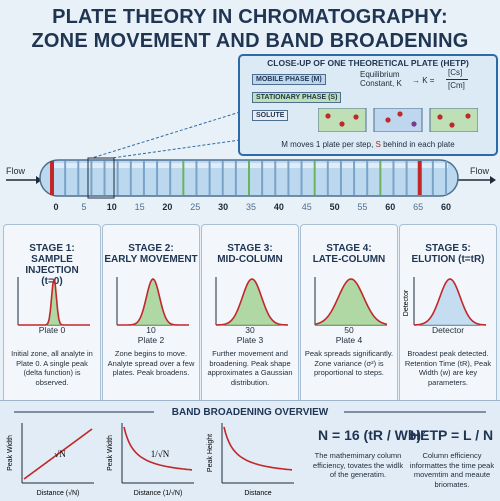 This screenshot has height=501, width=500. I want to click on stage-position: 30 Plate 3, so click(250, 335).